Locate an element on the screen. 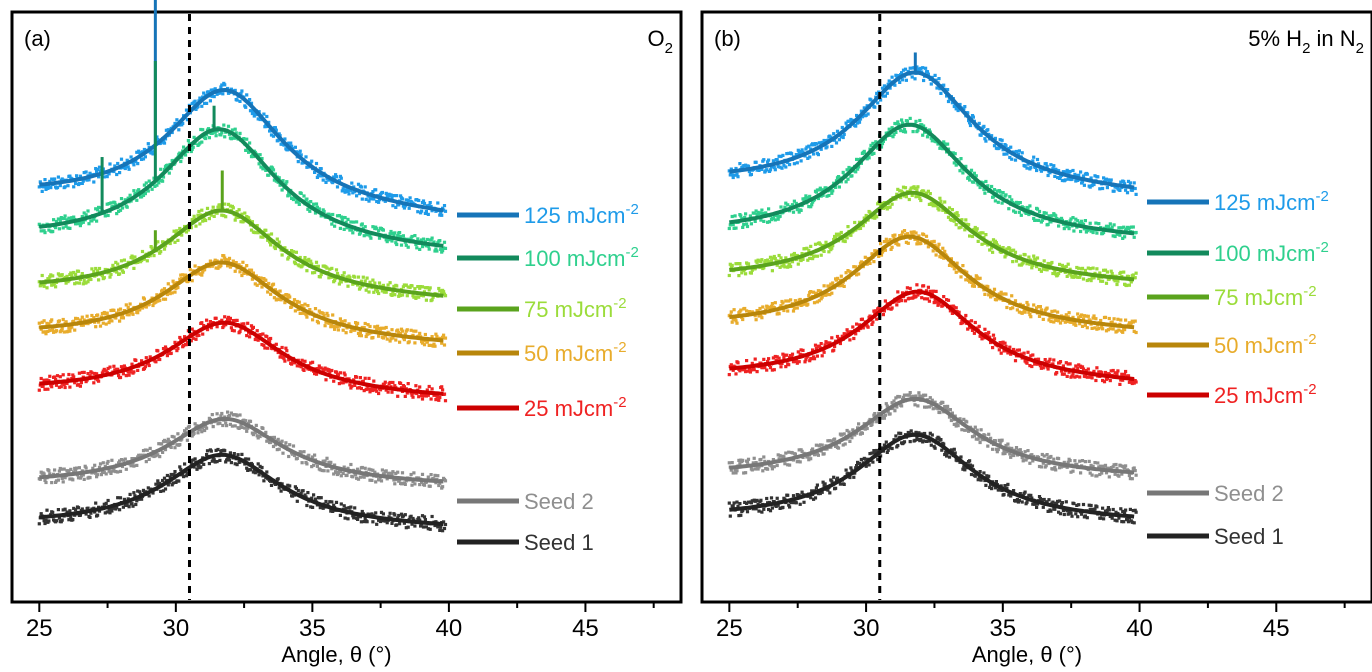 The height and width of the screenshot is (672, 1372). fit-line is located at coordinates (932, 130).